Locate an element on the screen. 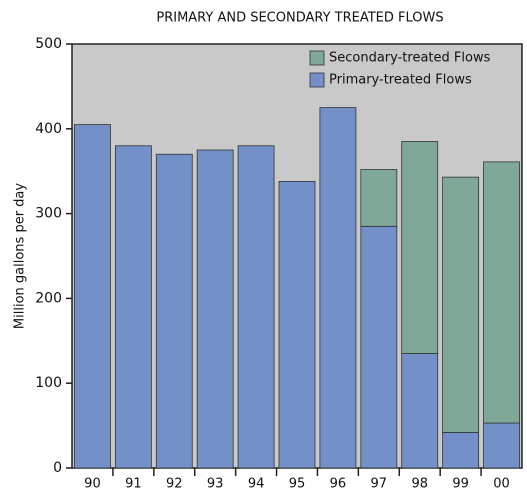  y-tick-label: 200 is located at coordinates (48, 298).